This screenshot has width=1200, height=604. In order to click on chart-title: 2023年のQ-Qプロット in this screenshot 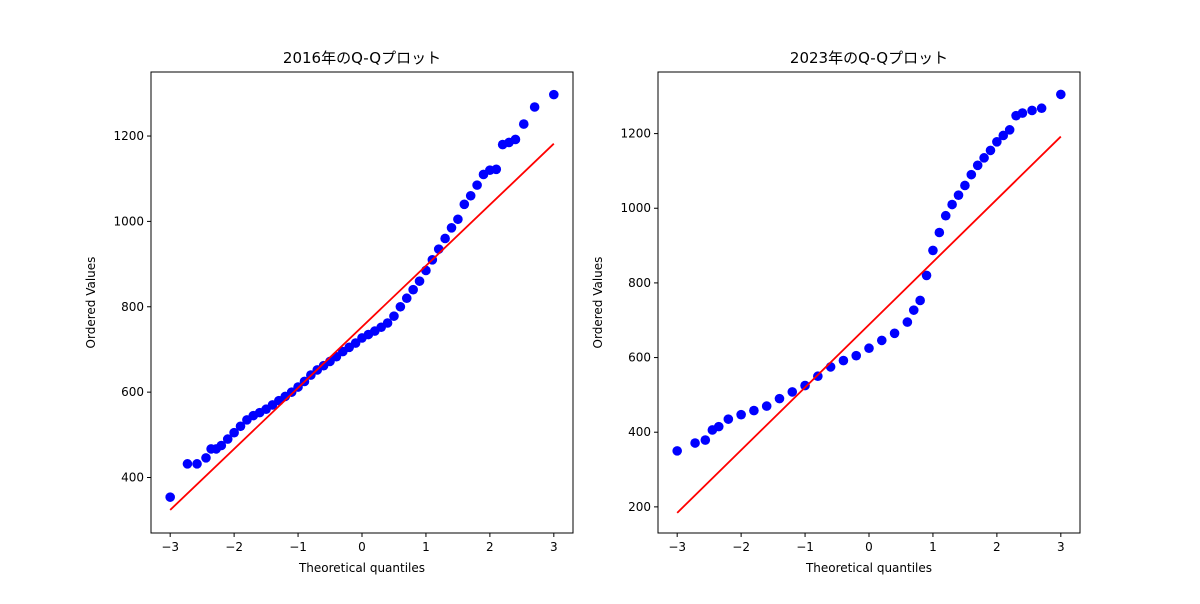, I will do `click(869, 58)`.